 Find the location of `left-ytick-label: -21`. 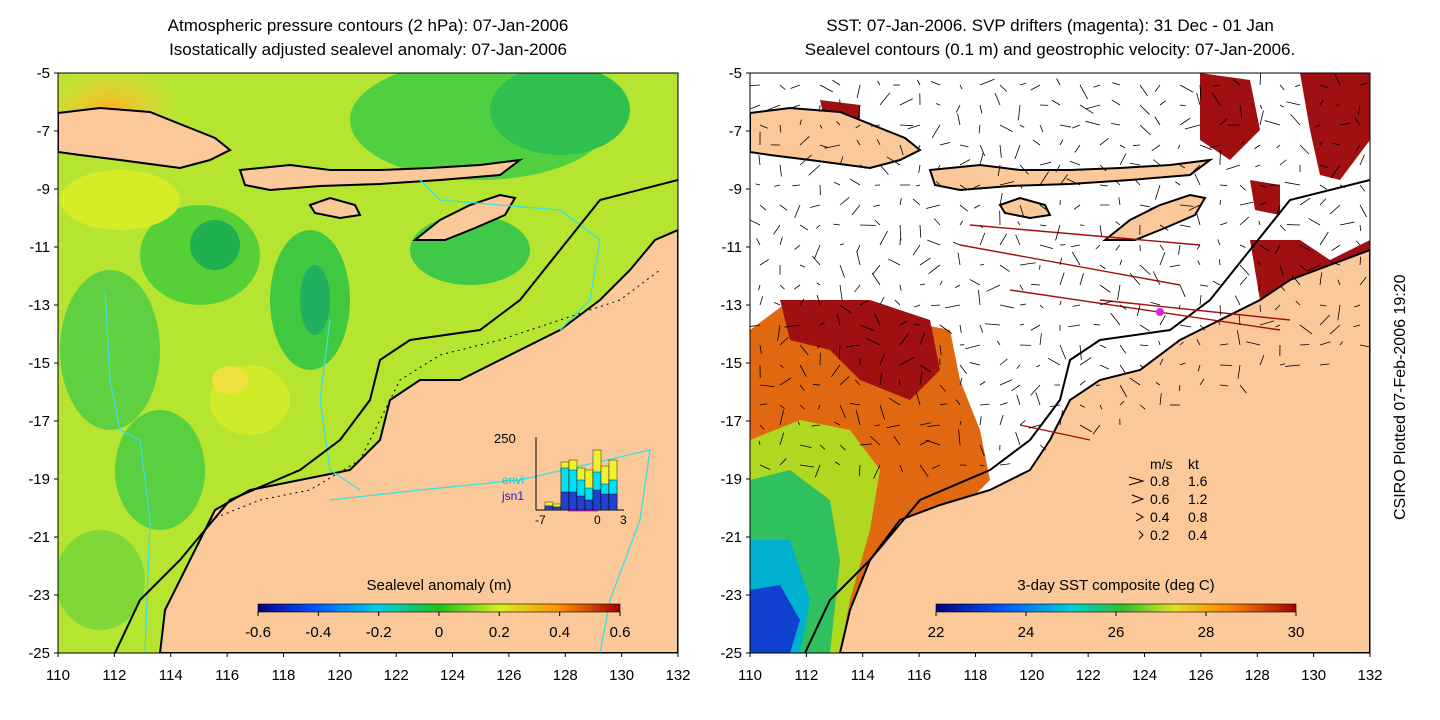

left-ytick-label: -21 is located at coordinates (39, 537).